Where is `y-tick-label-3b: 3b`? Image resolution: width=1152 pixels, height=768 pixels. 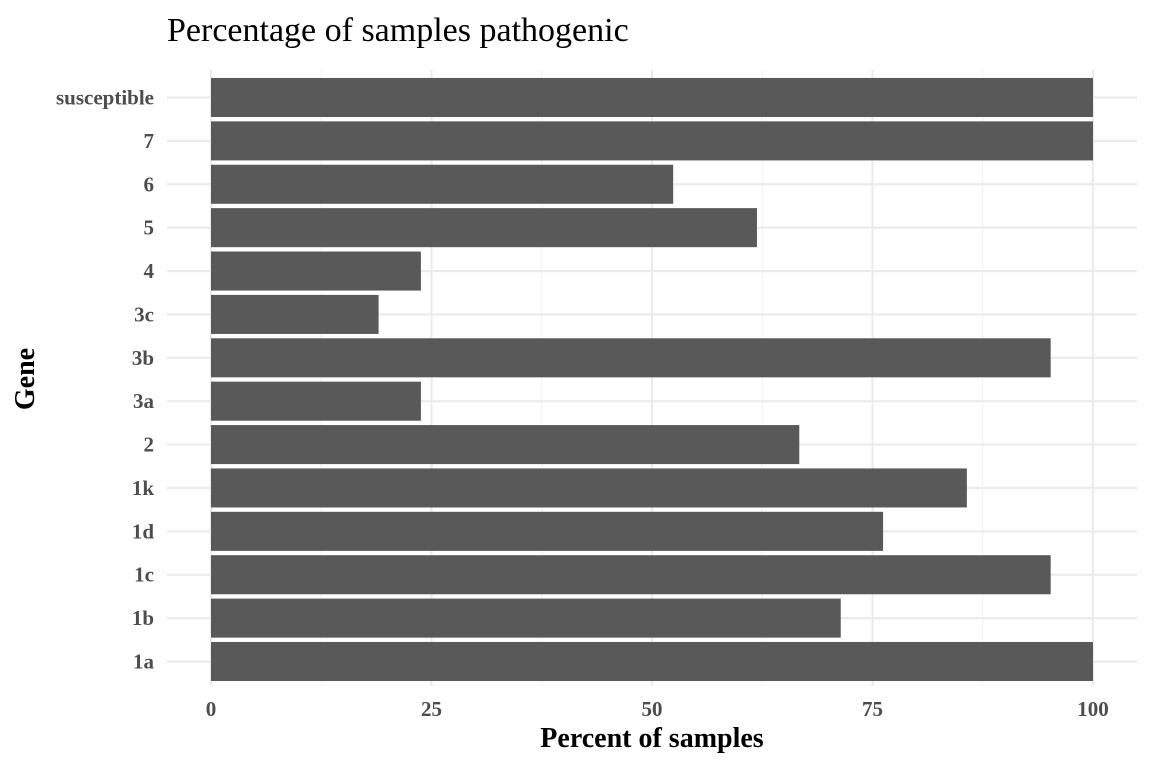 y-tick-label-3b: 3b is located at coordinates (143, 358).